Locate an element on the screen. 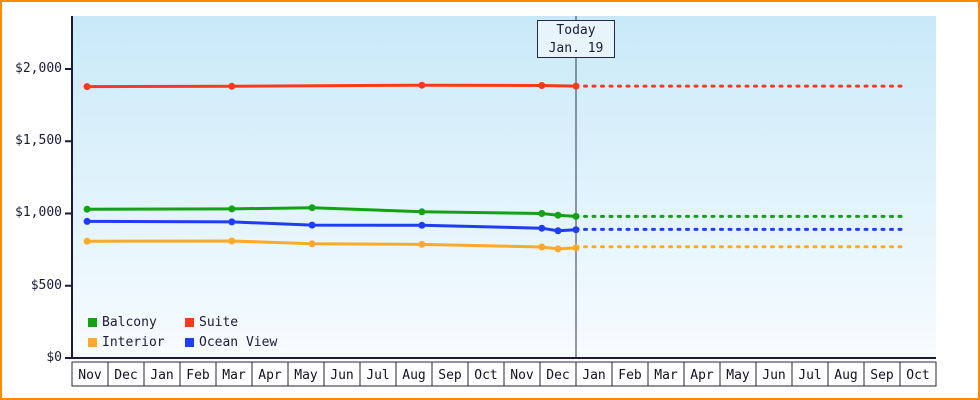 Image resolution: width=980 pixels, height=400 pixels. legend-entry-suite: Suite is located at coordinates (233, 322).